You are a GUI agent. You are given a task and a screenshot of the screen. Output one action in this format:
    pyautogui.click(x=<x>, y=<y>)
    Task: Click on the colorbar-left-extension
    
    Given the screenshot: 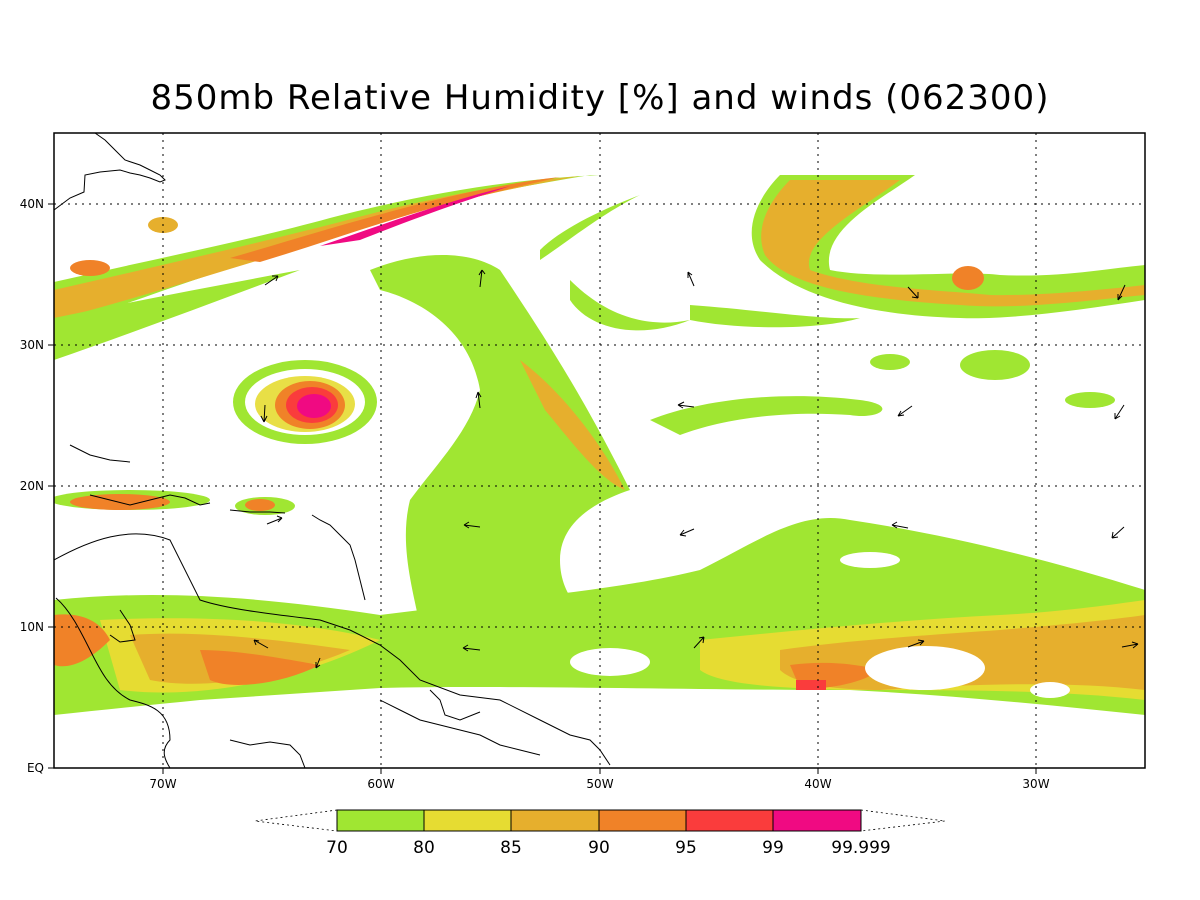 What is the action you would take?
    pyautogui.click(x=296, y=820)
    